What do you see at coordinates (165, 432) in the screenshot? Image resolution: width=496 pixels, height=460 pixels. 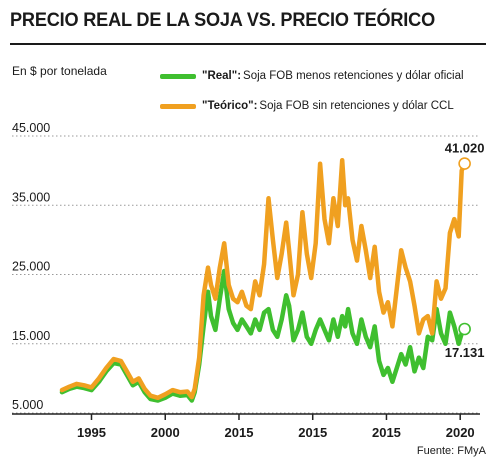 I see `x-tick-label: 2000` at bounding box center [165, 432].